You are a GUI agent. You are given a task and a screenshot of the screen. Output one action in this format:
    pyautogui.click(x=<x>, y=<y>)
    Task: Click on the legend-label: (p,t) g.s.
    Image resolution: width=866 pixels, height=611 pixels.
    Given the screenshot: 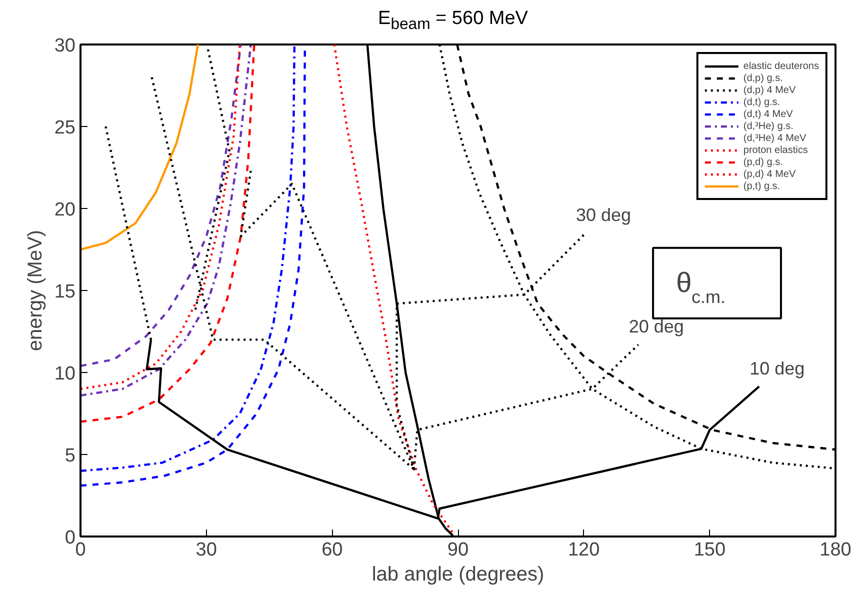 What is the action you would take?
    pyautogui.click(x=761, y=186)
    